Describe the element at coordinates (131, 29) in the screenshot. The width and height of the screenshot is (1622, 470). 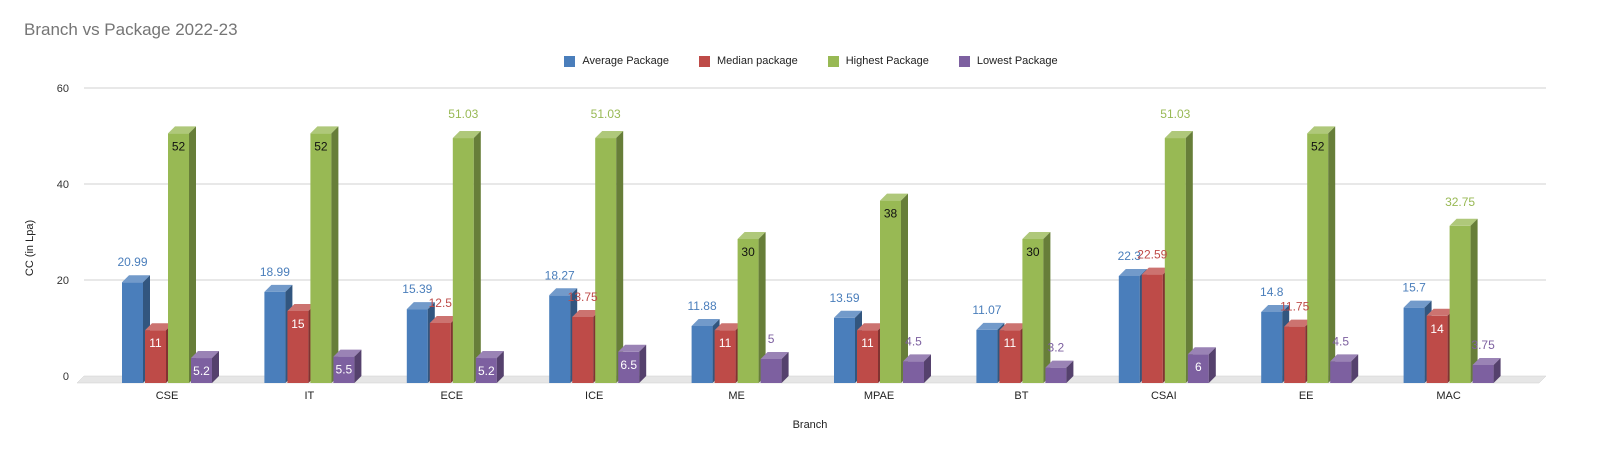
I see `chart-title: Branch vs Package 2022-23` at that location.